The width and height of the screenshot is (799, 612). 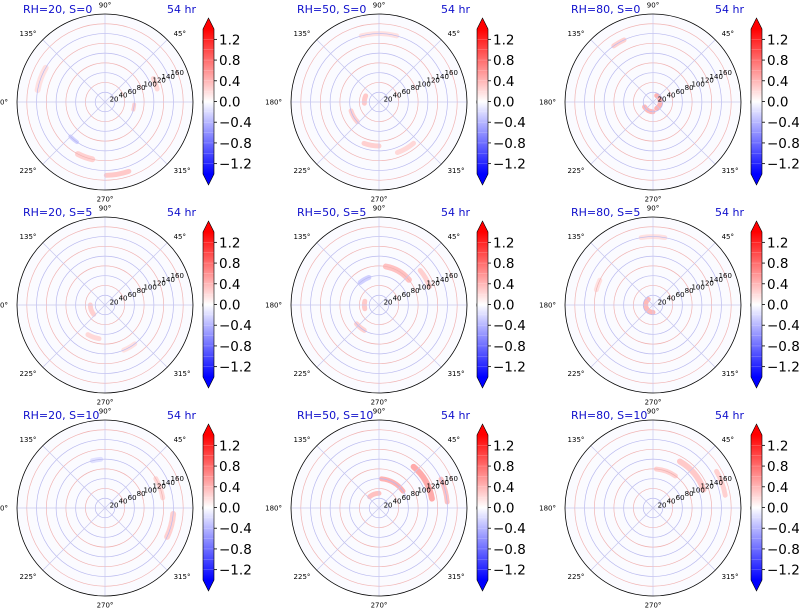 What do you see at coordinates (335, 415) in the screenshot?
I see `subplot-title-left: RH=50, S=10` at bounding box center [335, 415].